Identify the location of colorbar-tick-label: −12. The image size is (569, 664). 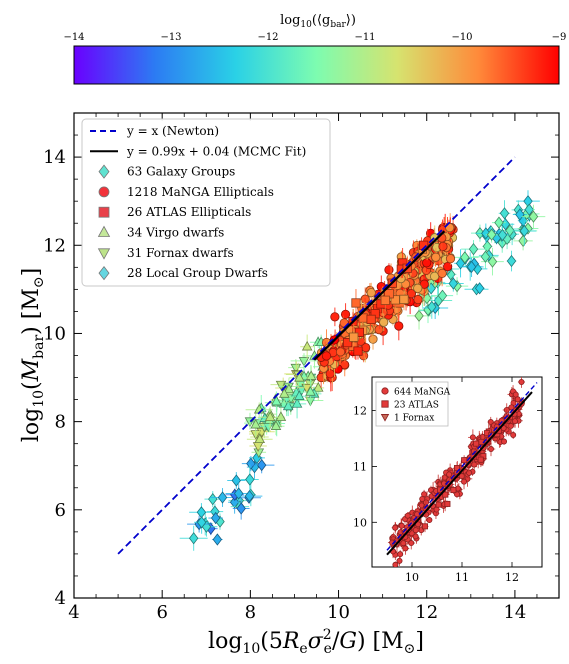
(267, 37).